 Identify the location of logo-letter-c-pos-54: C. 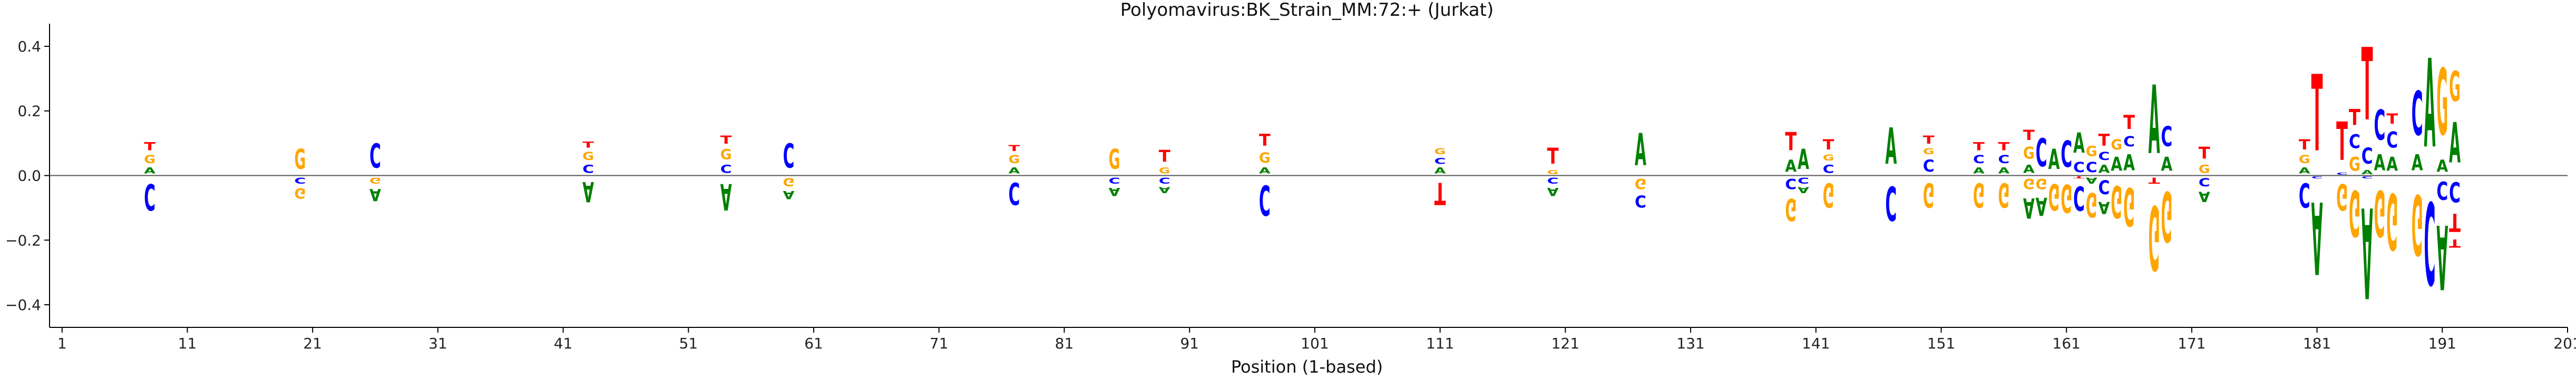
(726, 169).